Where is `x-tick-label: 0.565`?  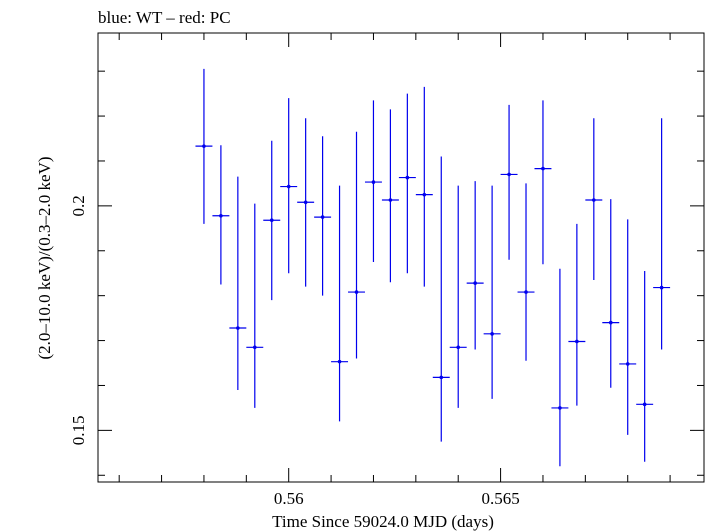 x-tick-label: 0.565 is located at coordinates (500, 498).